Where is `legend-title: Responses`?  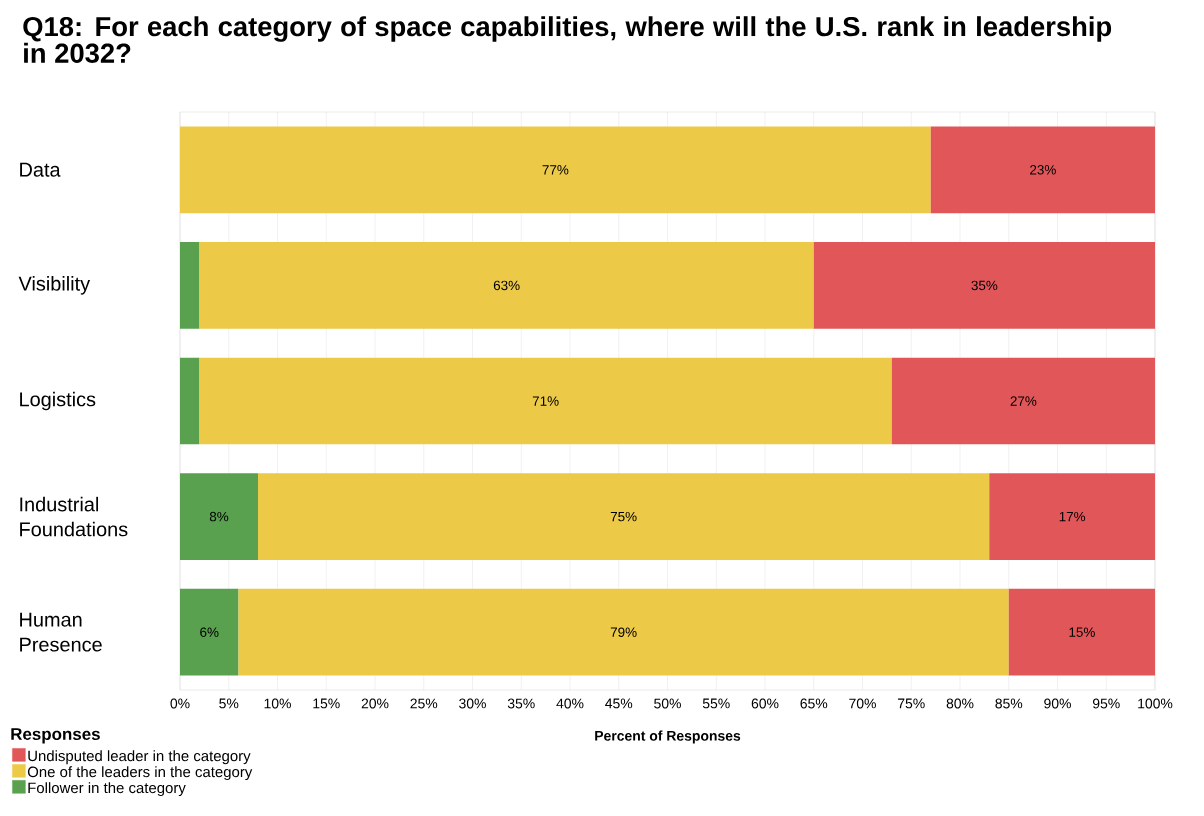 legend-title: Responses is located at coordinates (55, 736).